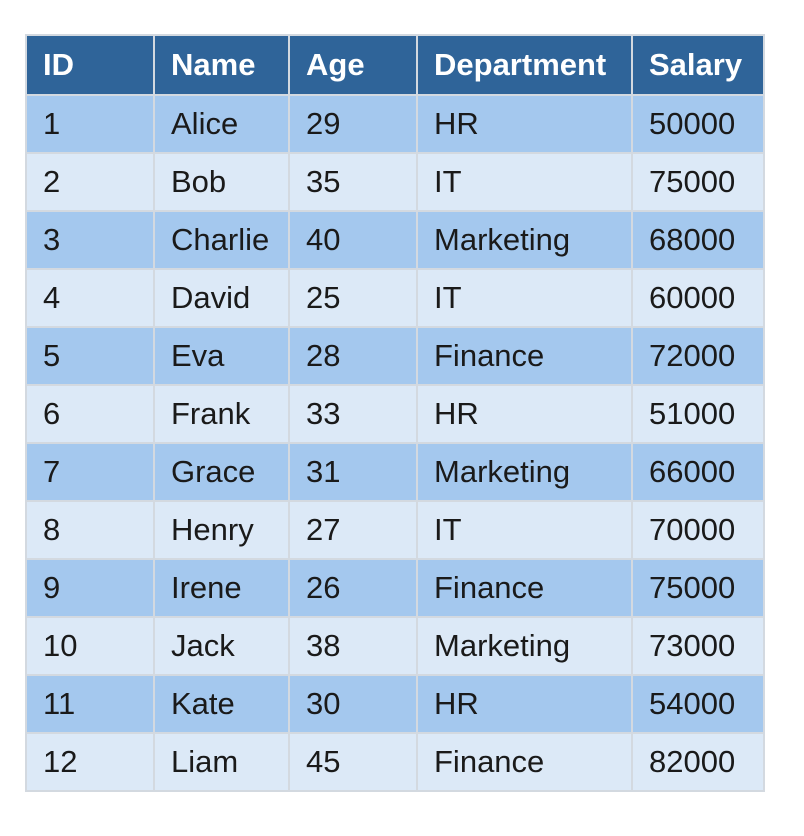  I want to click on cell-salary: 51000, so click(698, 414).